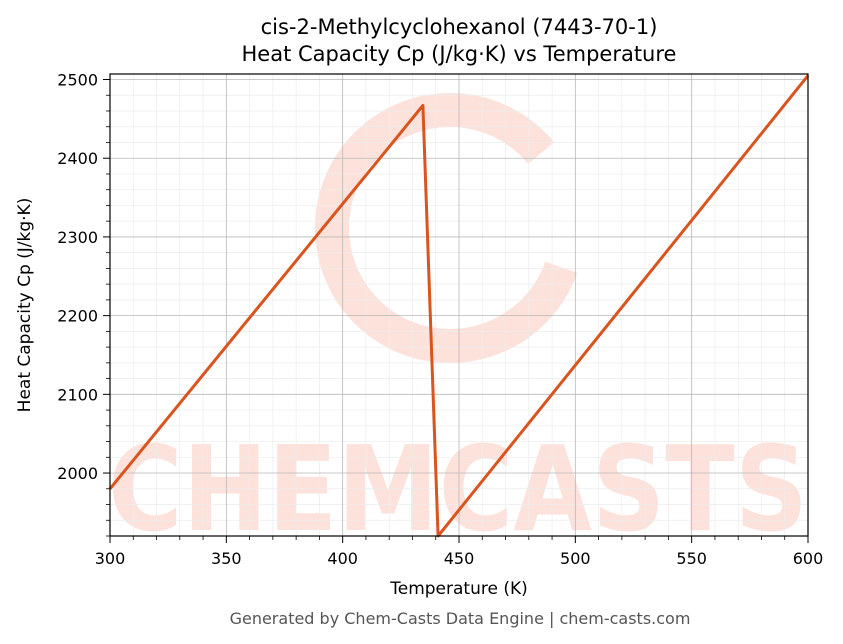 The image size is (843, 644). What do you see at coordinates (77, 473) in the screenshot?
I see `y-tick-label: 2000` at bounding box center [77, 473].